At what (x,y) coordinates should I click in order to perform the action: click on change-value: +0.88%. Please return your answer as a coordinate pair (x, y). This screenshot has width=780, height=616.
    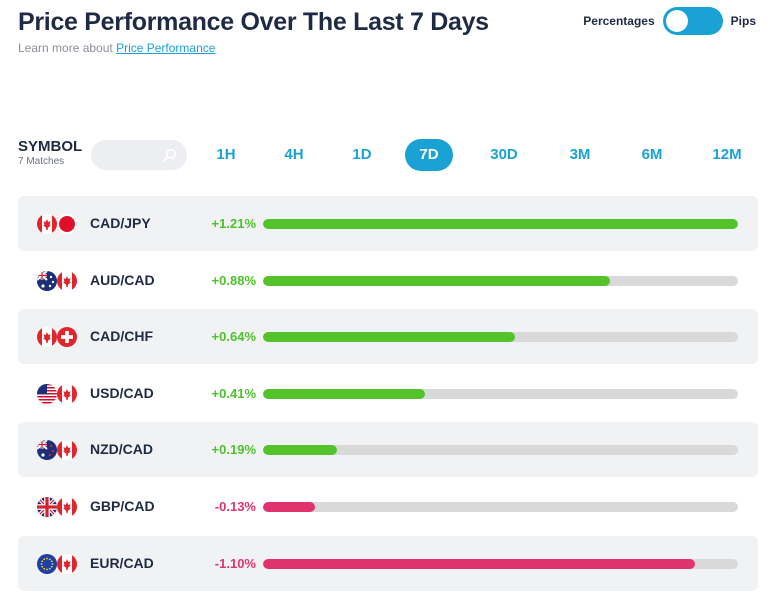
    Looking at the image, I should click on (233, 280).